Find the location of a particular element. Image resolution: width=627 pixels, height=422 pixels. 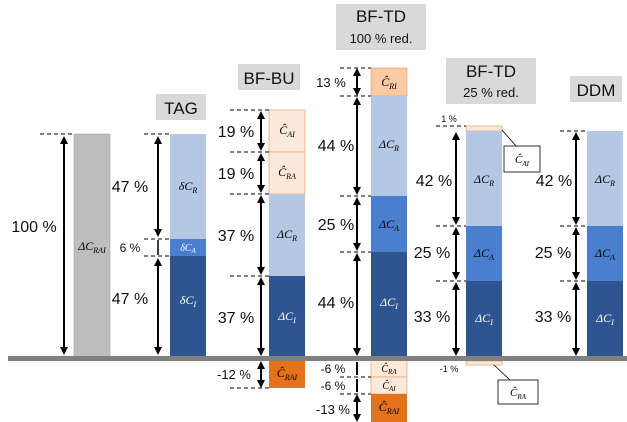

title-box-bf-bu is located at coordinates (269, 77).